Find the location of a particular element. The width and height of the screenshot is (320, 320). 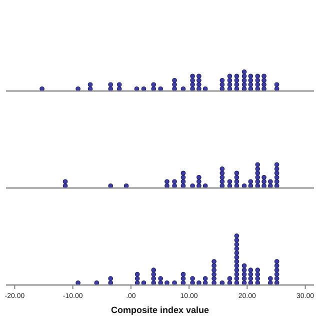

x-axis-title: Composite index value is located at coordinates (160, 310).